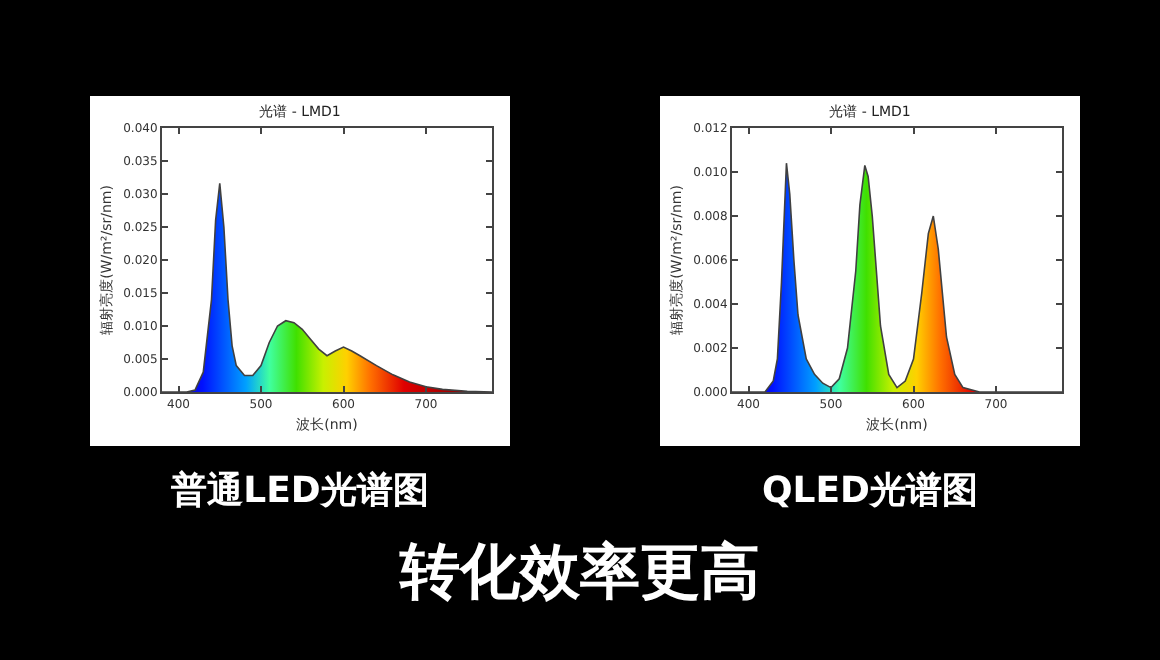 Image resolution: width=1160 pixels, height=660 pixels. What do you see at coordinates (300, 491) in the screenshot?
I see `text: 普通LED光谱图` at bounding box center [300, 491].